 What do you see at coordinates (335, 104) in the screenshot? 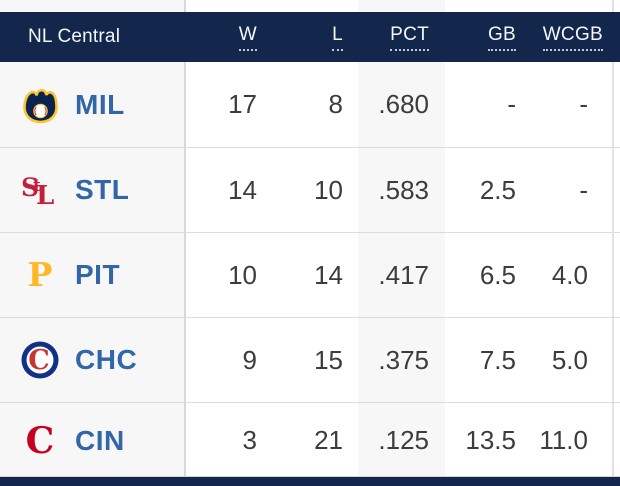
I see `mil-losses: 8` at bounding box center [335, 104].